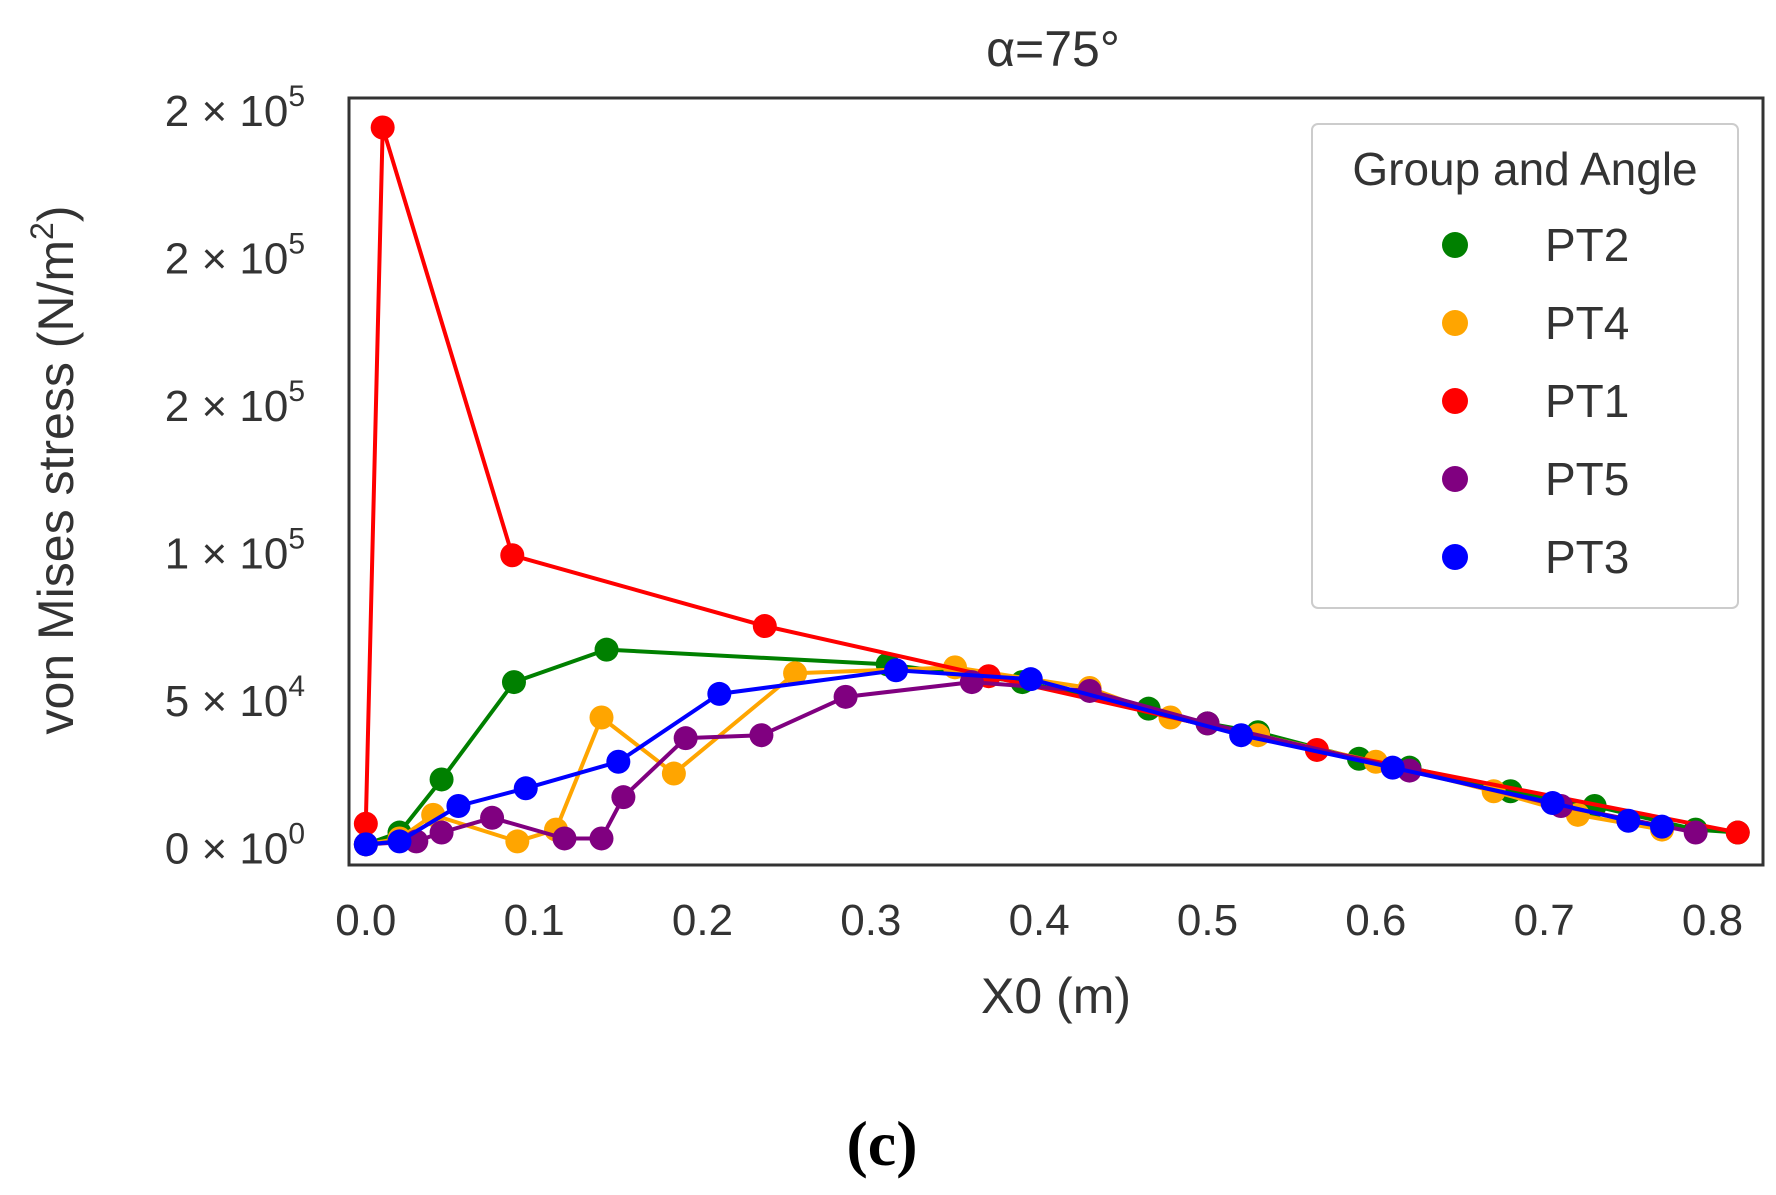  What do you see at coordinates (42, 231) in the screenshot?
I see `y-axis-title-sup: 2` at bounding box center [42, 231].